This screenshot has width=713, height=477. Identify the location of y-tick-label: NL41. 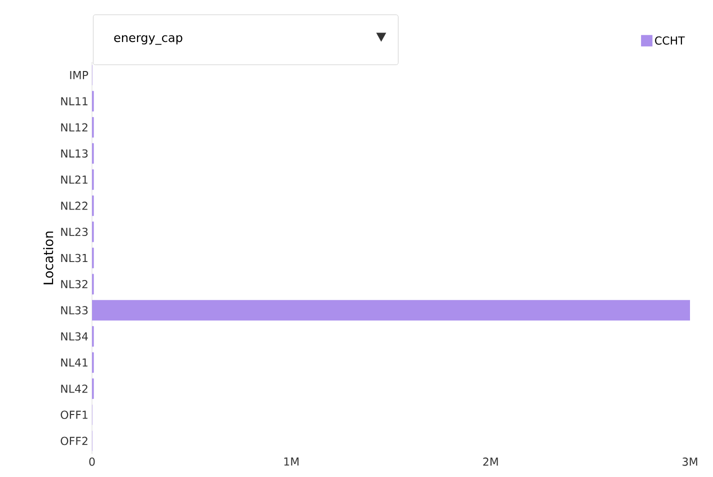
(74, 362).